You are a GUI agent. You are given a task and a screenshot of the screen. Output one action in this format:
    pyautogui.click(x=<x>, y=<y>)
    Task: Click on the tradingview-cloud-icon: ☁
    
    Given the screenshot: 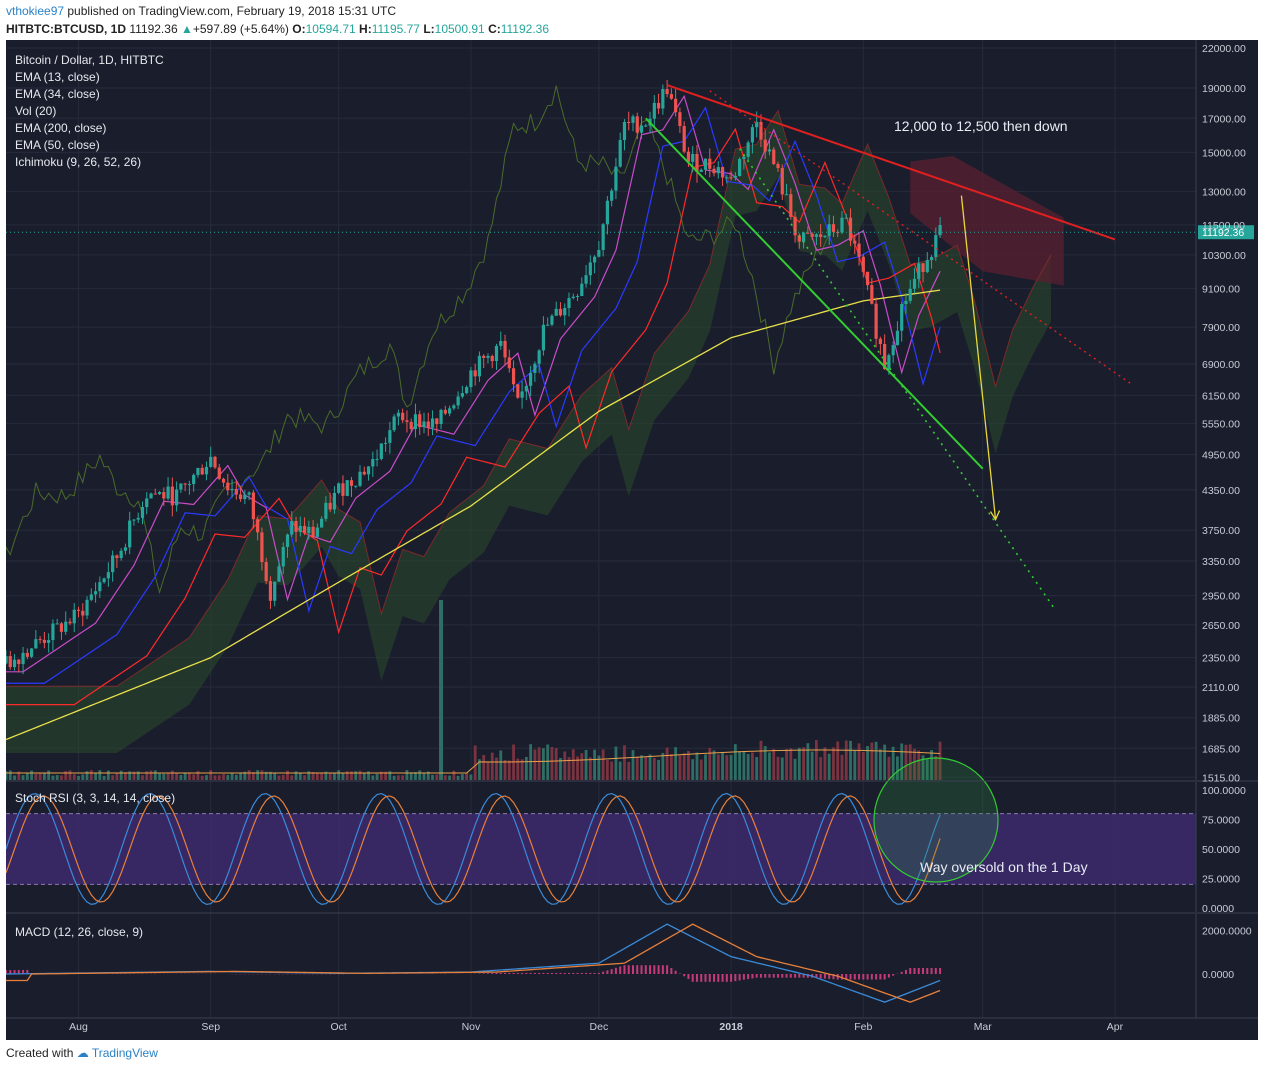 What is the action you would take?
    pyautogui.click(x=82, y=1053)
    